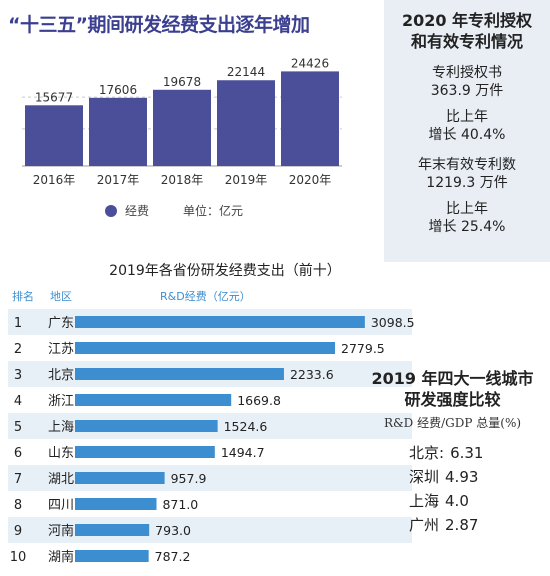 Image resolution: width=550 pixels, height=576 pixels. Describe the element at coordinates (118, 90) in the screenshot. I see `bar-value-label: 17606` at that location.